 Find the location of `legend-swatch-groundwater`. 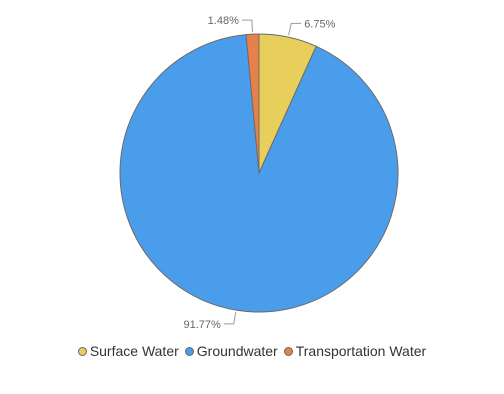

legend-swatch-groundwater is located at coordinates (189, 351).